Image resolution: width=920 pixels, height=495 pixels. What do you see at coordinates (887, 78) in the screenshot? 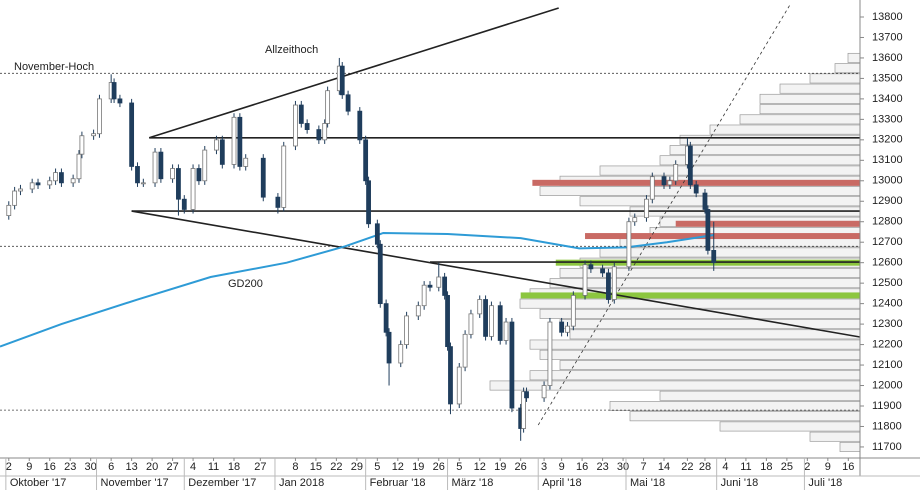
I see `y-tick-label: 13500` at bounding box center [887, 78].